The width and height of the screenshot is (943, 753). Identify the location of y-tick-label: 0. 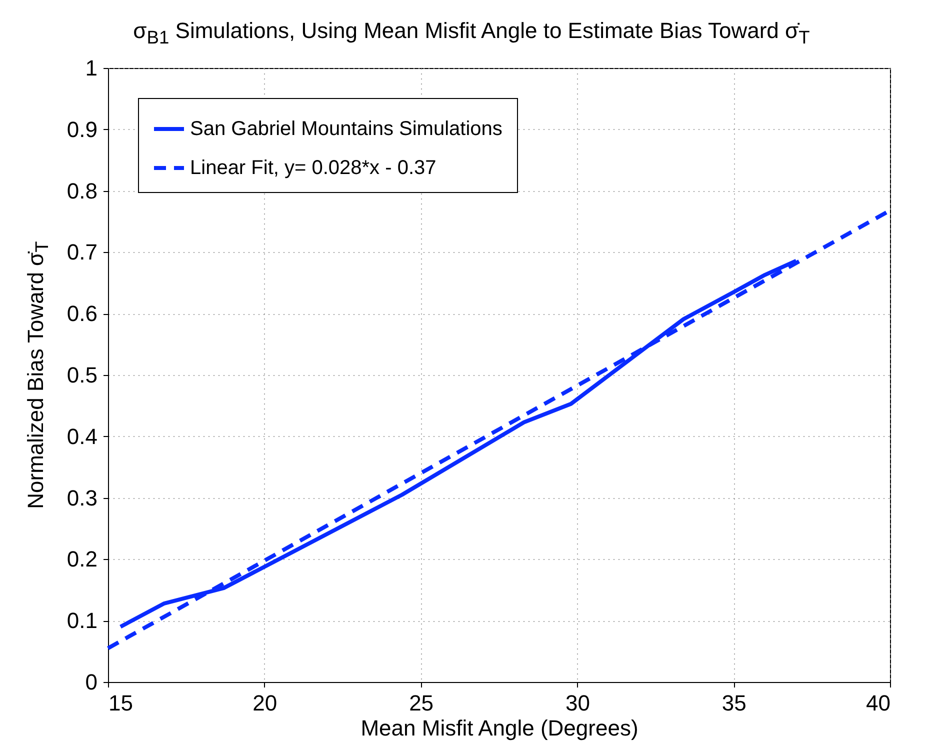
(91, 682).